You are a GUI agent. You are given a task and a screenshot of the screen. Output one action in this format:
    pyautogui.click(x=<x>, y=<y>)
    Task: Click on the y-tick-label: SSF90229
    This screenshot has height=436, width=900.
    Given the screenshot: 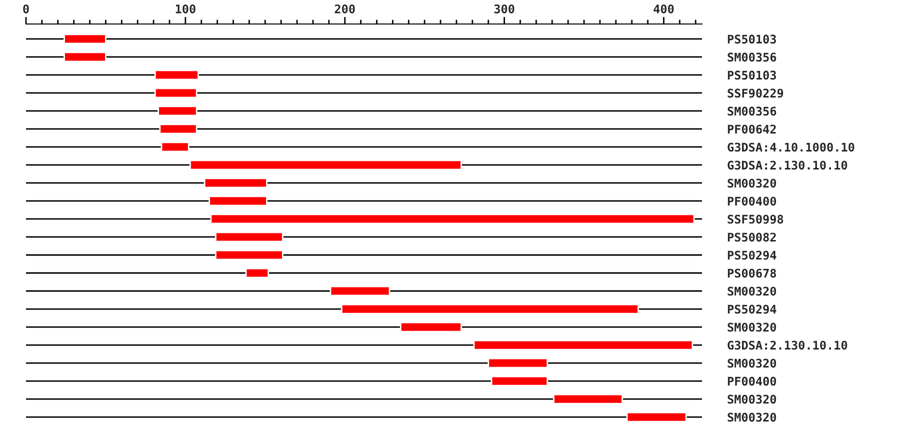 What is the action you would take?
    pyautogui.click(x=756, y=93)
    